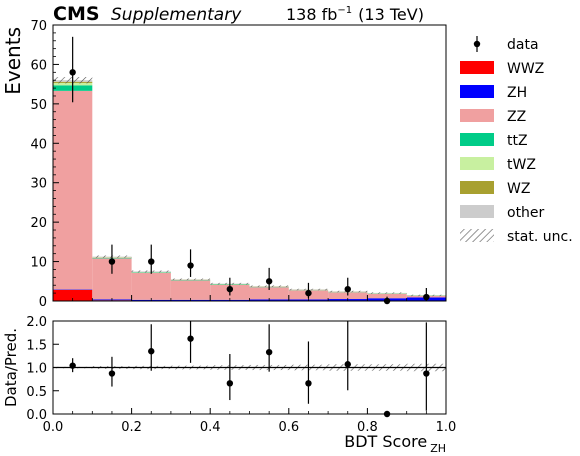 This screenshot has width=580, height=456. I want to click on legend-swatch-ttz, so click(477, 139).